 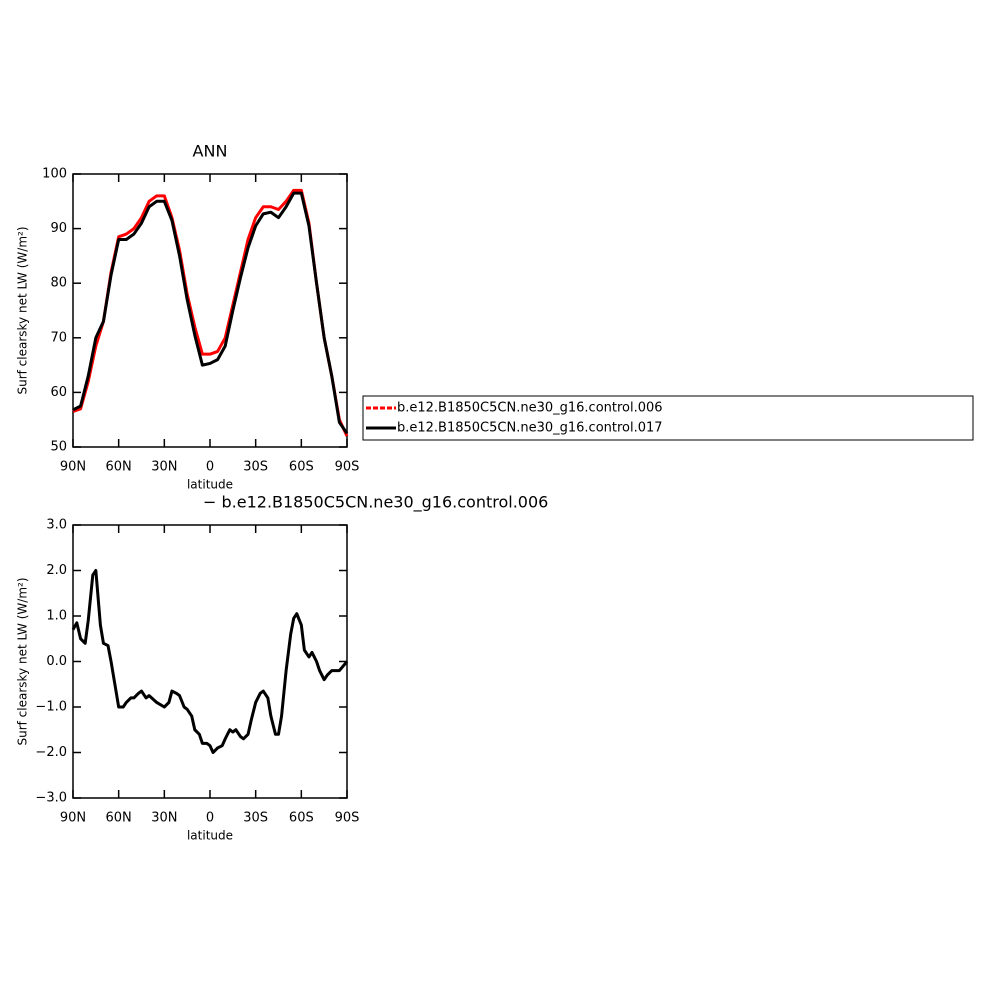 What do you see at coordinates (51, 798) in the screenshot?
I see `y-tick-label: −3.0` at bounding box center [51, 798].